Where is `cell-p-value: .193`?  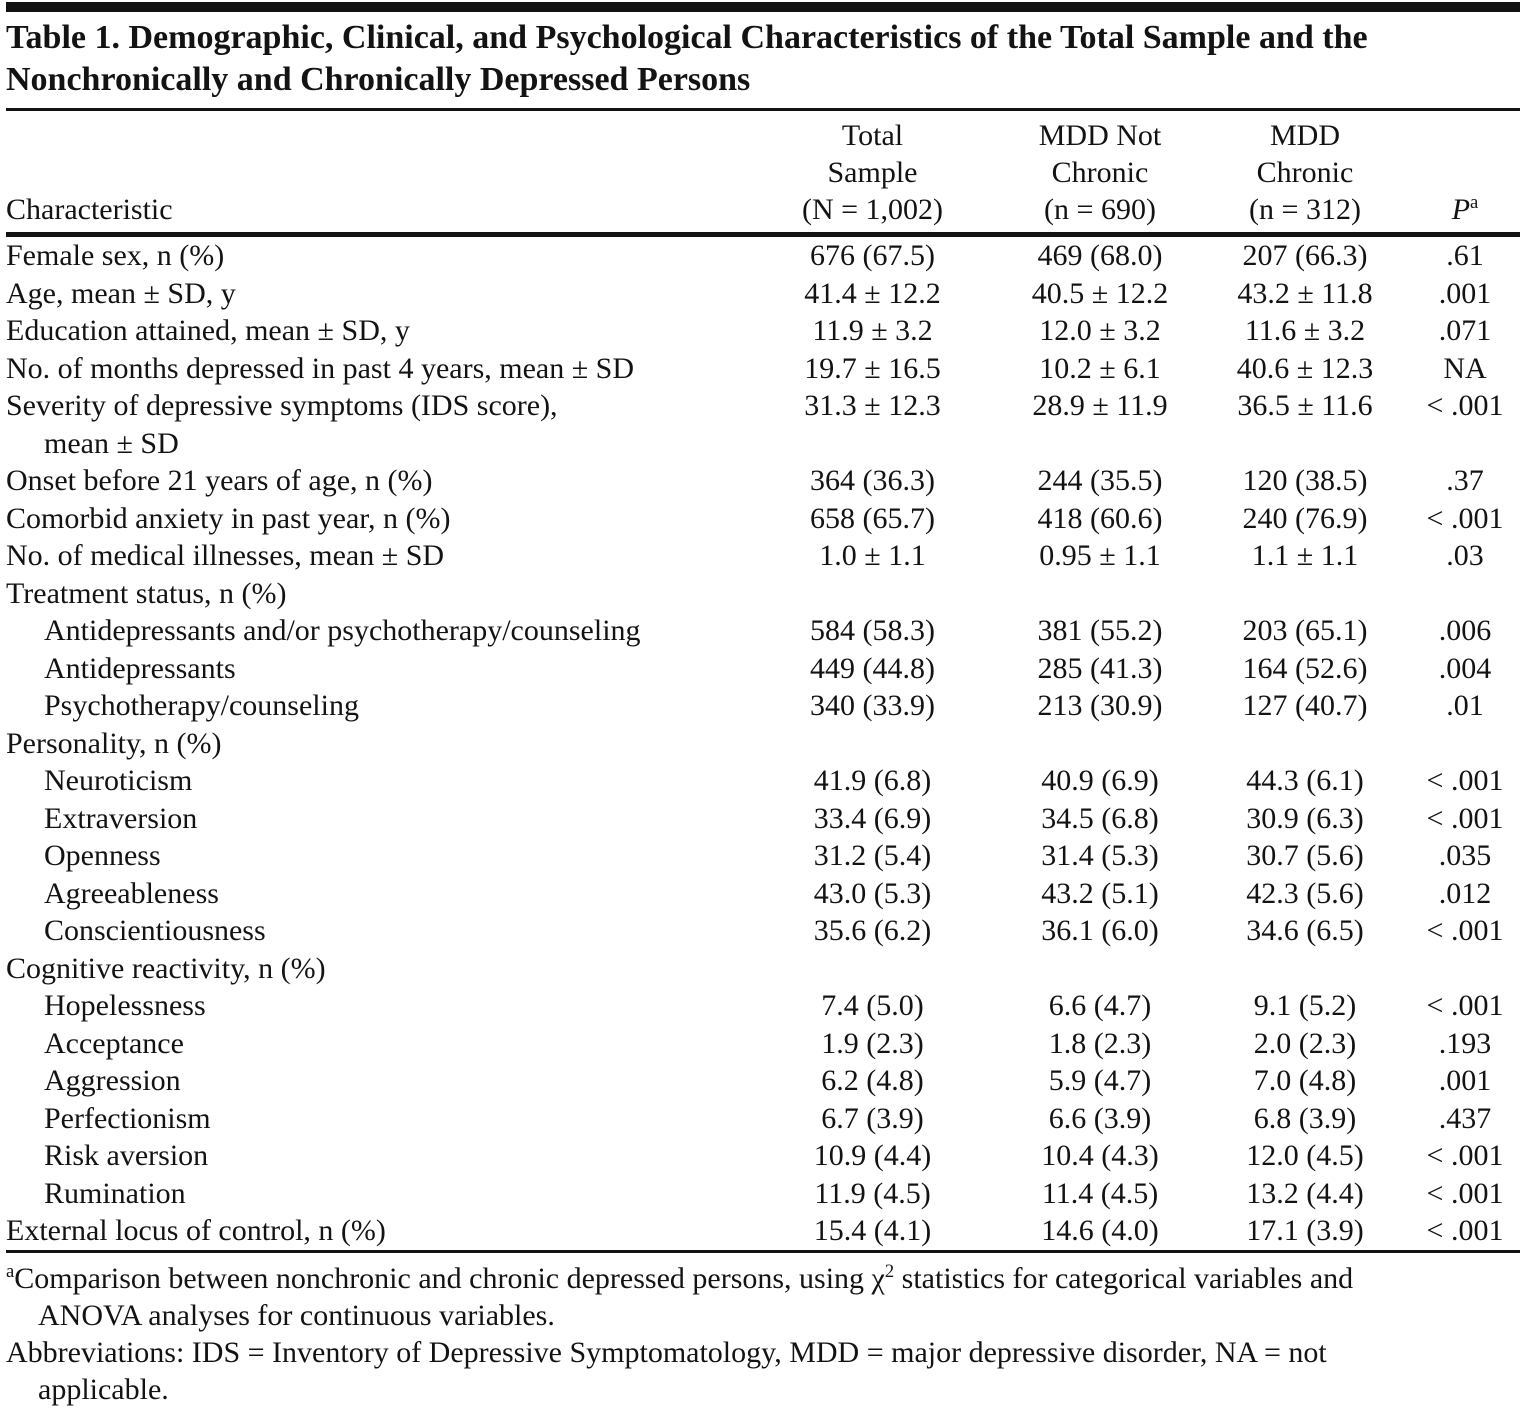 cell-p-value: .193 is located at coordinates (1465, 1043).